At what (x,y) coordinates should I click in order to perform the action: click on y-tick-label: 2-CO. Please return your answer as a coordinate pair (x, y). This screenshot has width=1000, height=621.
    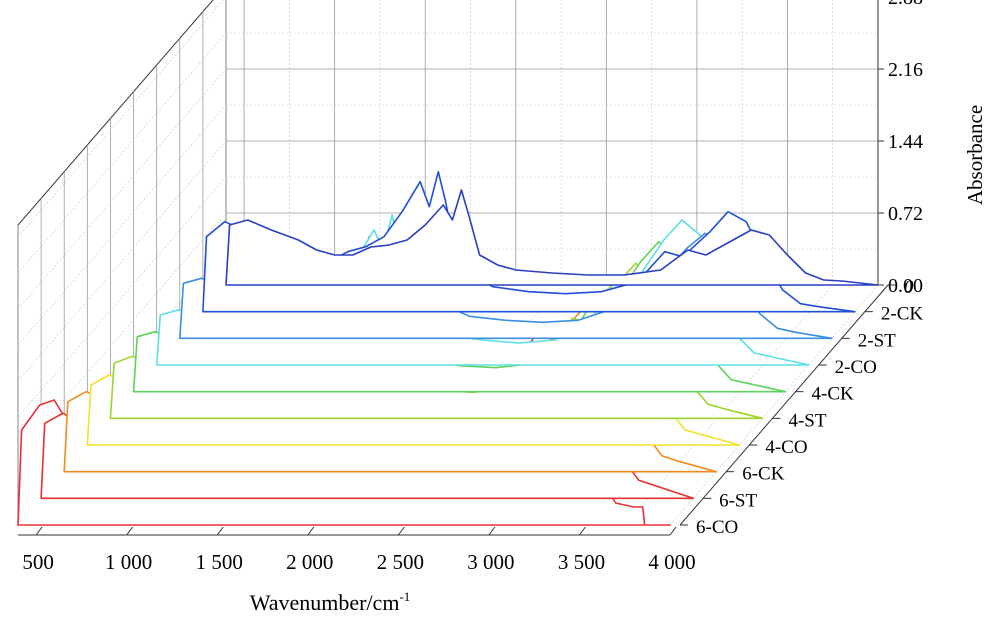
    Looking at the image, I should click on (856, 367).